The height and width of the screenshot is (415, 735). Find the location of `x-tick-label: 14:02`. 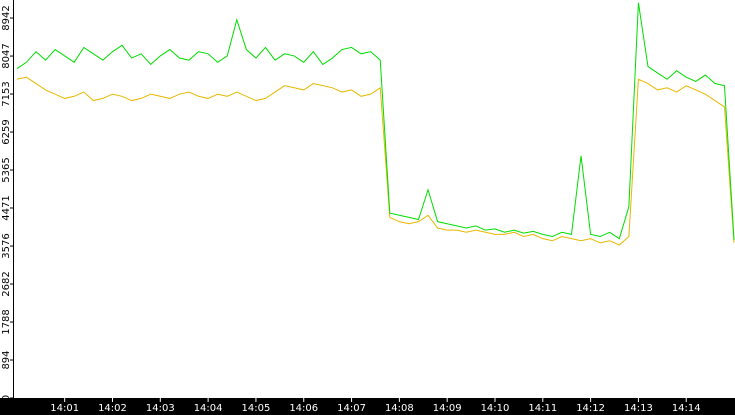

x-tick-label: 14:02 is located at coordinates (112, 408).